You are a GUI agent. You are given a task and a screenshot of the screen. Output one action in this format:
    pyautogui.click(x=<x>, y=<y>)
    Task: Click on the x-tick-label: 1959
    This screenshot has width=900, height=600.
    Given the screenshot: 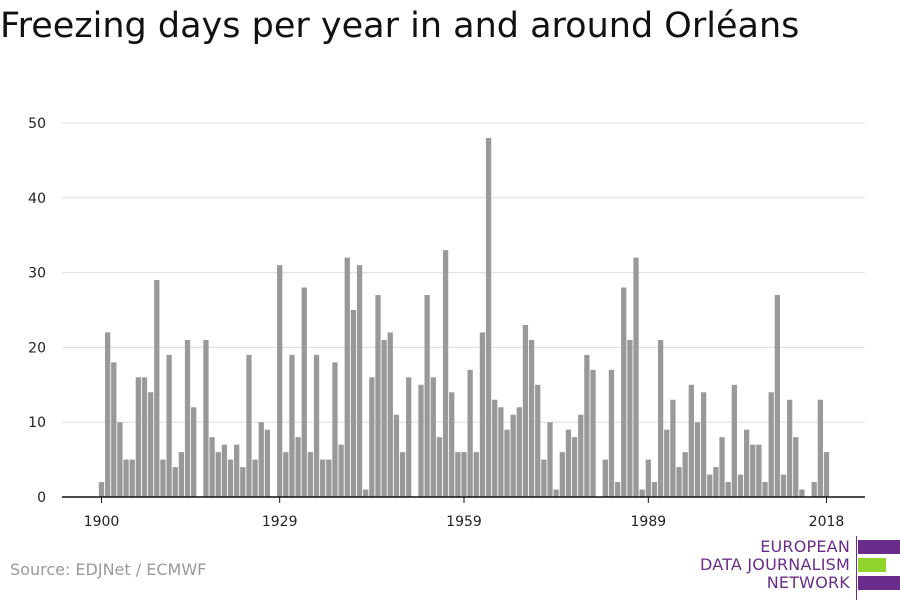 What is the action you would take?
    pyautogui.click(x=464, y=522)
    